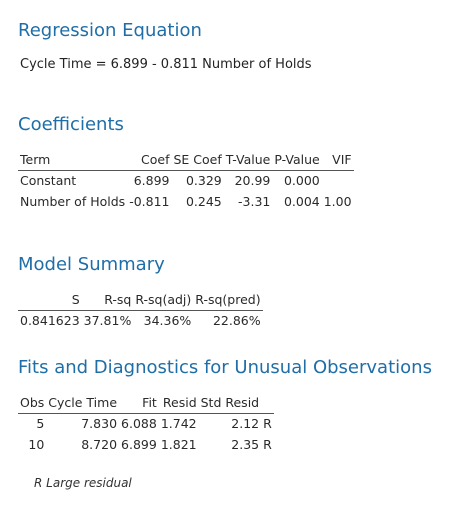 This screenshot has height=511, width=451. I want to click on cell-p-value: 0.004, so click(301, 201).